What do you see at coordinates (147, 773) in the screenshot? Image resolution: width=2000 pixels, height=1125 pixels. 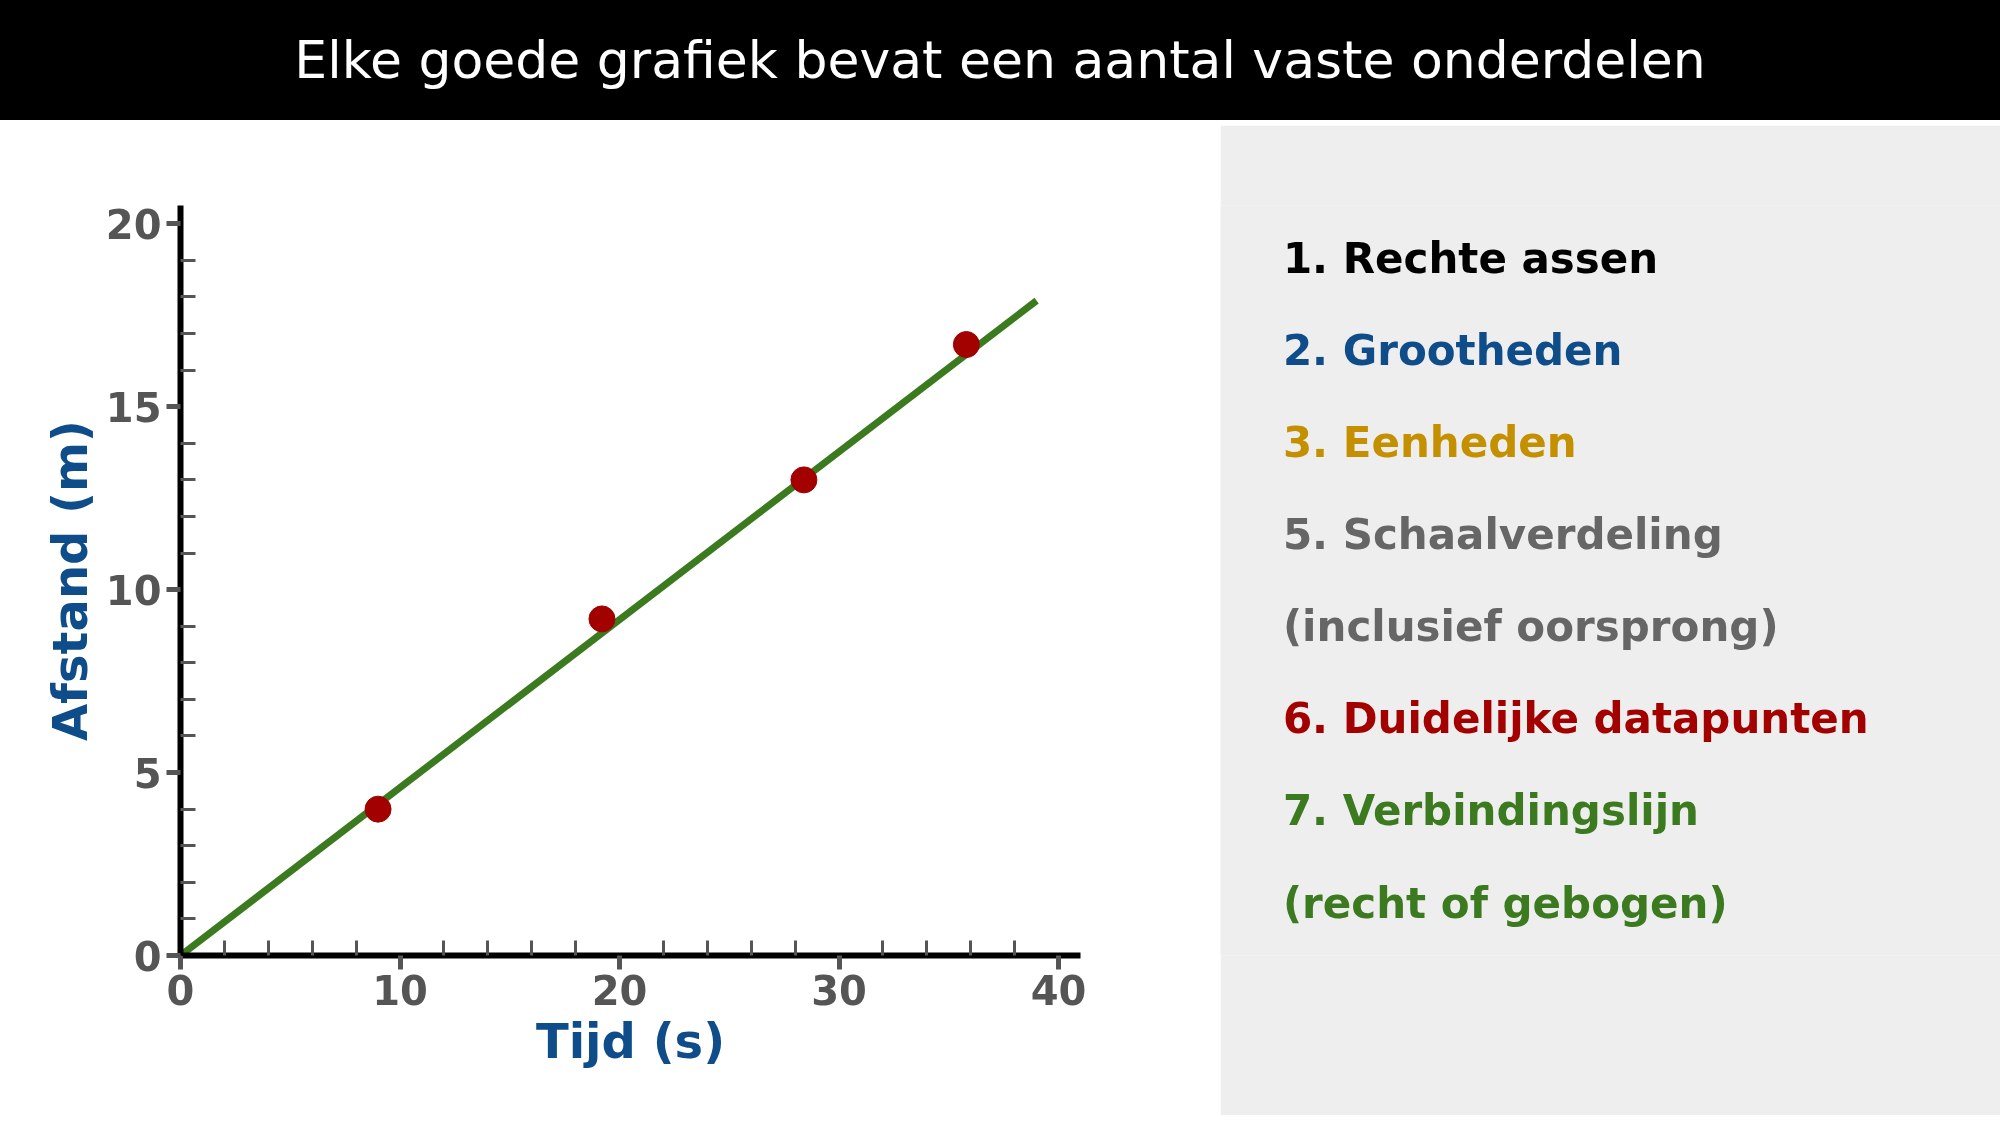 I see `y-tick-label: 5` at bounding box center [147, 773].